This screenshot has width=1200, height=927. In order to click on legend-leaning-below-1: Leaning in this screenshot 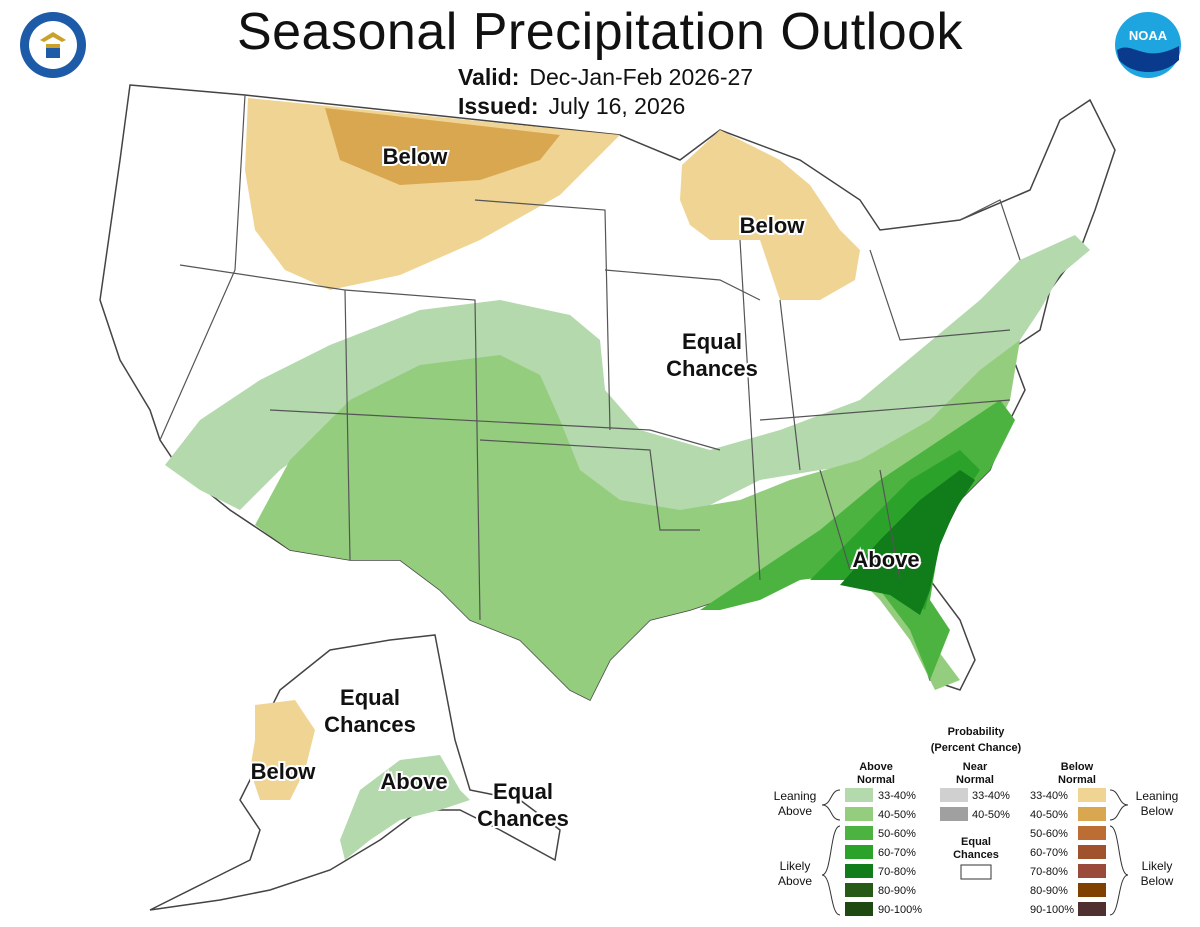, I will do `click(1157, 796)`.